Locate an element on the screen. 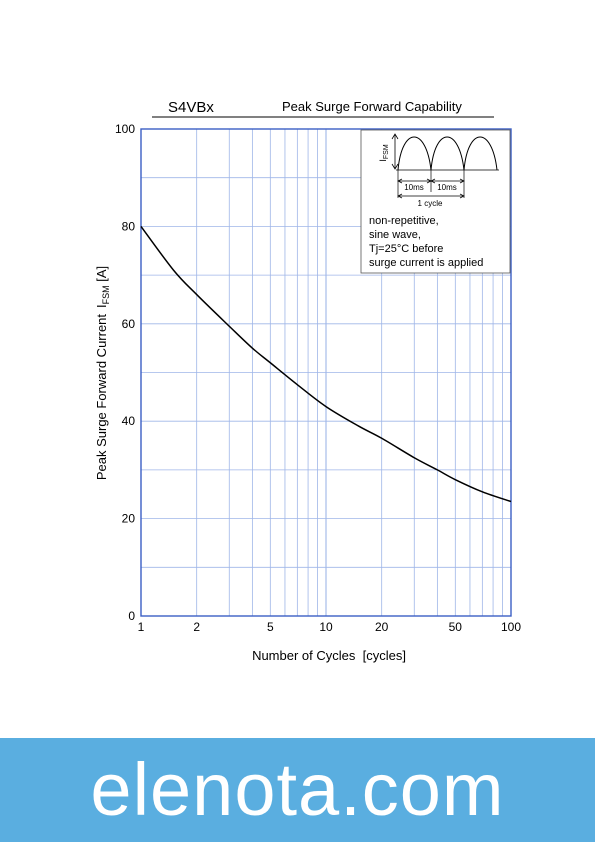 This screenshot has width=595, height=842. sine-waveform is located at coordinates (447, 153).